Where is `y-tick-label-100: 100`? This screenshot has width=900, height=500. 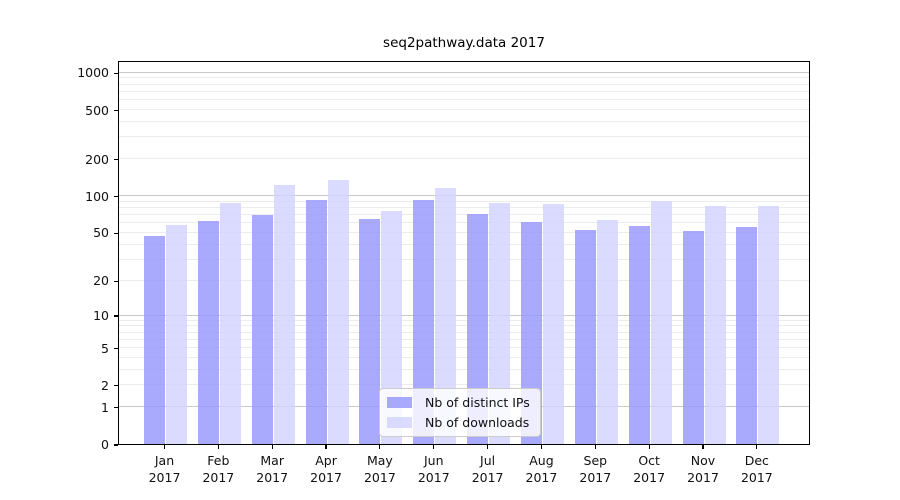 y-tick-label-100: 100 is located at coordinates (97, 196).